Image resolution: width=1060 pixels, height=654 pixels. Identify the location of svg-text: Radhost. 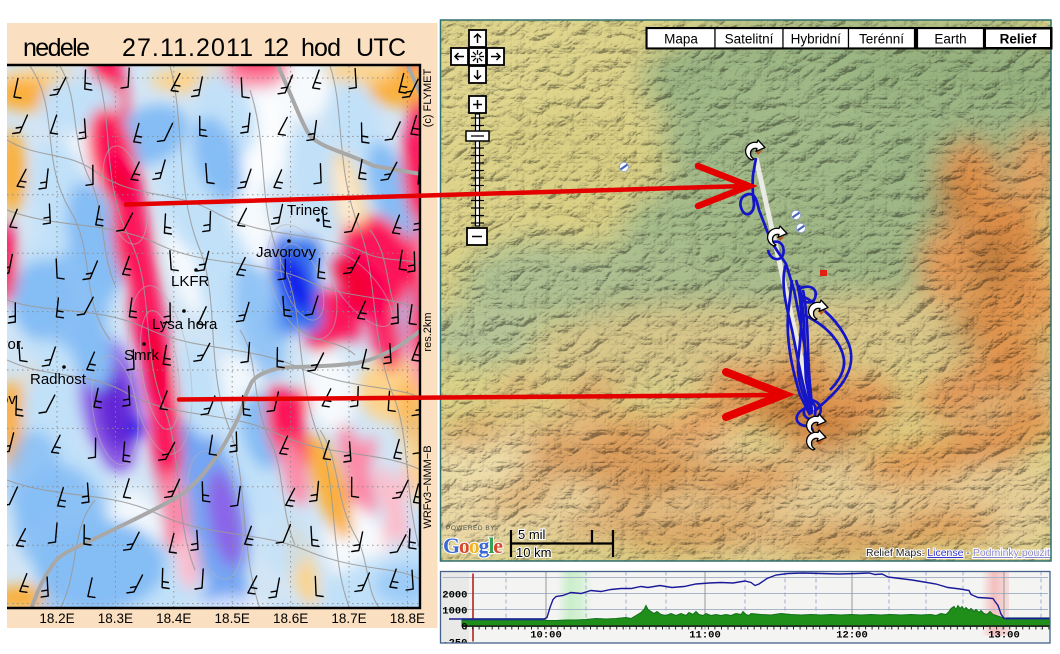
(58, 379).